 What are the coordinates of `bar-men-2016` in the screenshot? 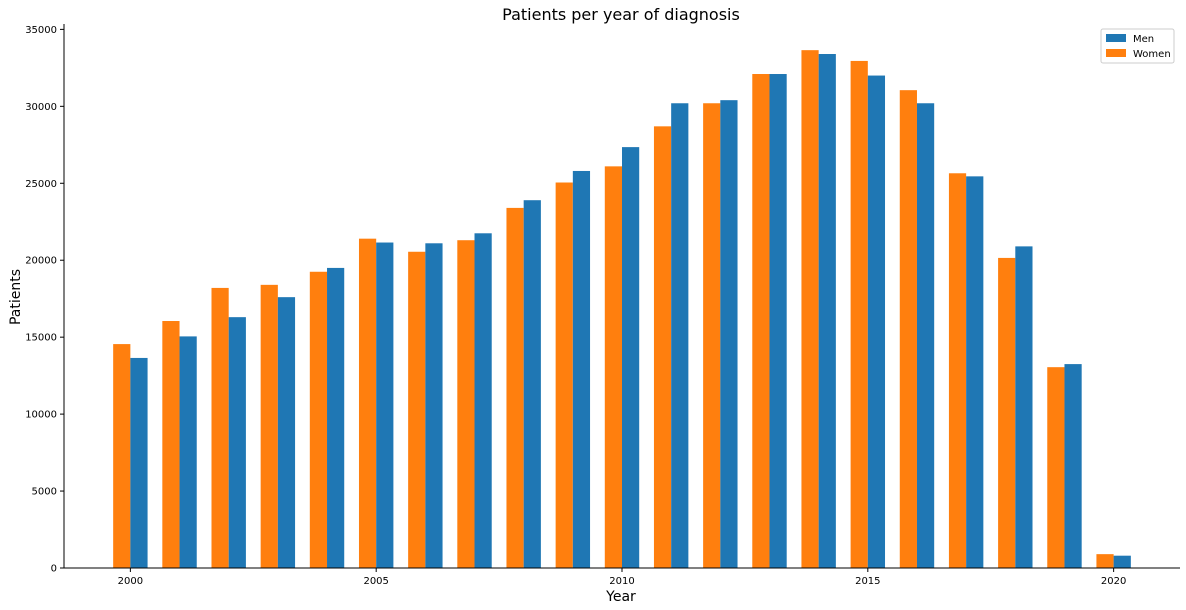 It's located at (925, 336).